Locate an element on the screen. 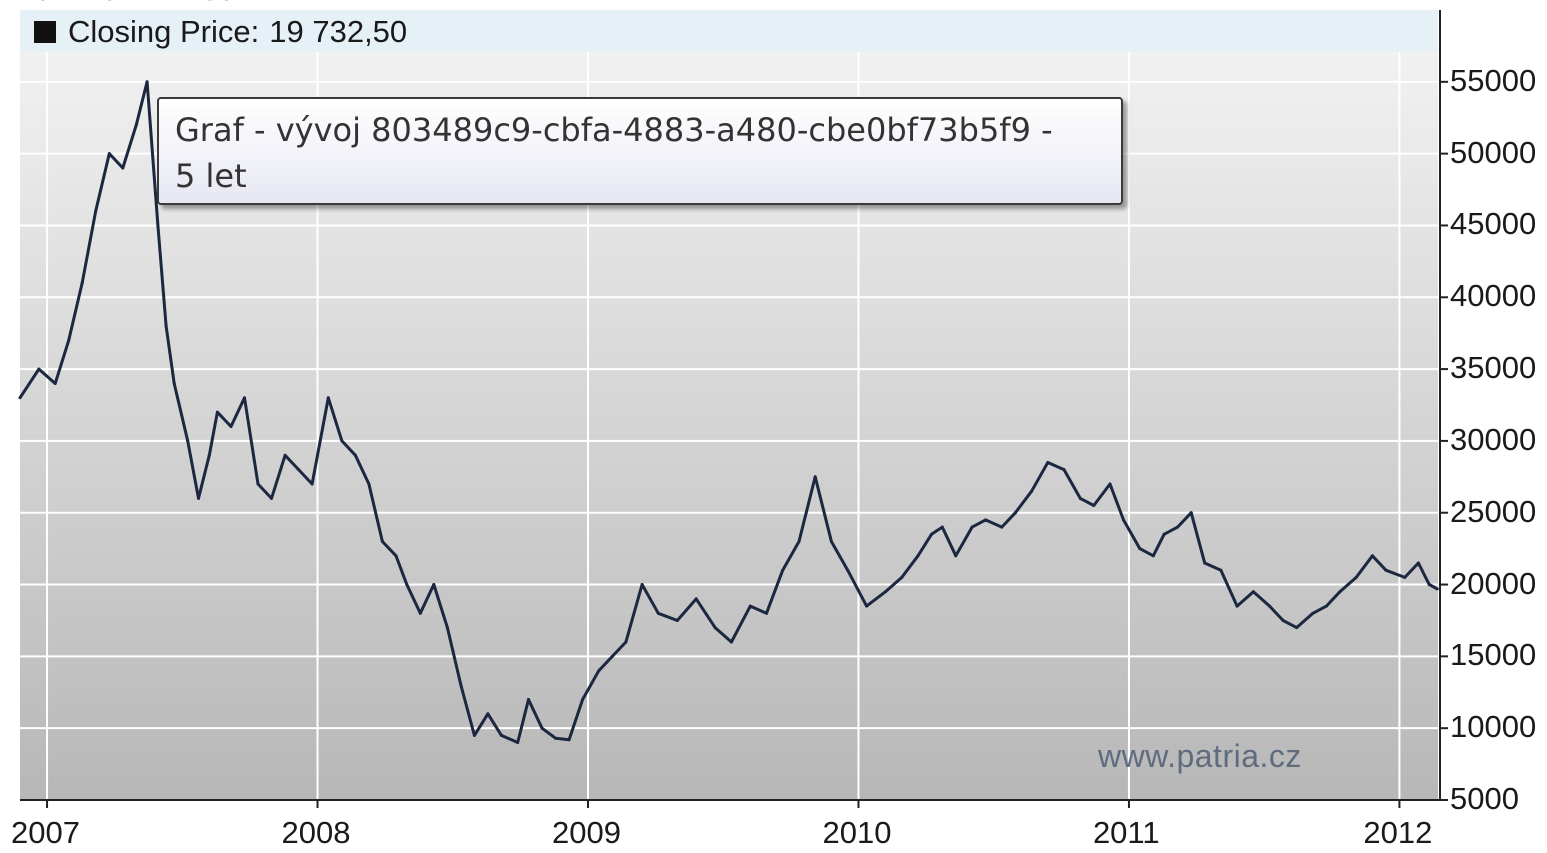 The image size is (1547, 853). legend-band is located at coordinates (729, 31).